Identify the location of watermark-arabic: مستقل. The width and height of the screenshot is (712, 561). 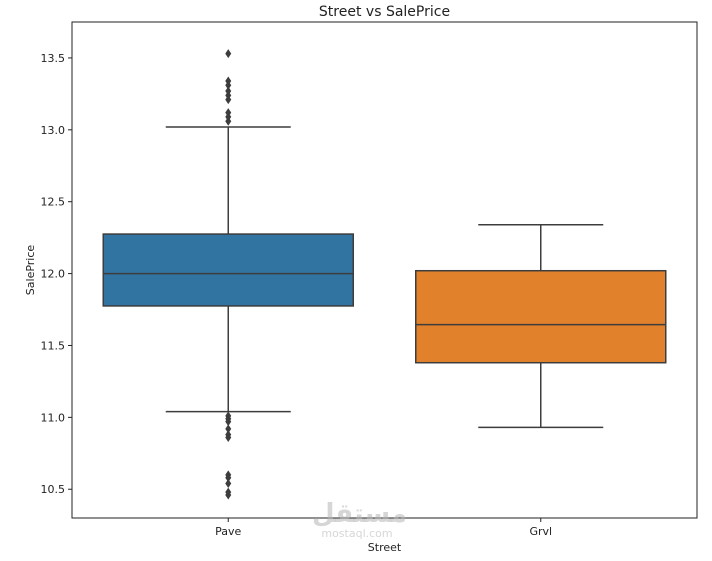
(360, 514).